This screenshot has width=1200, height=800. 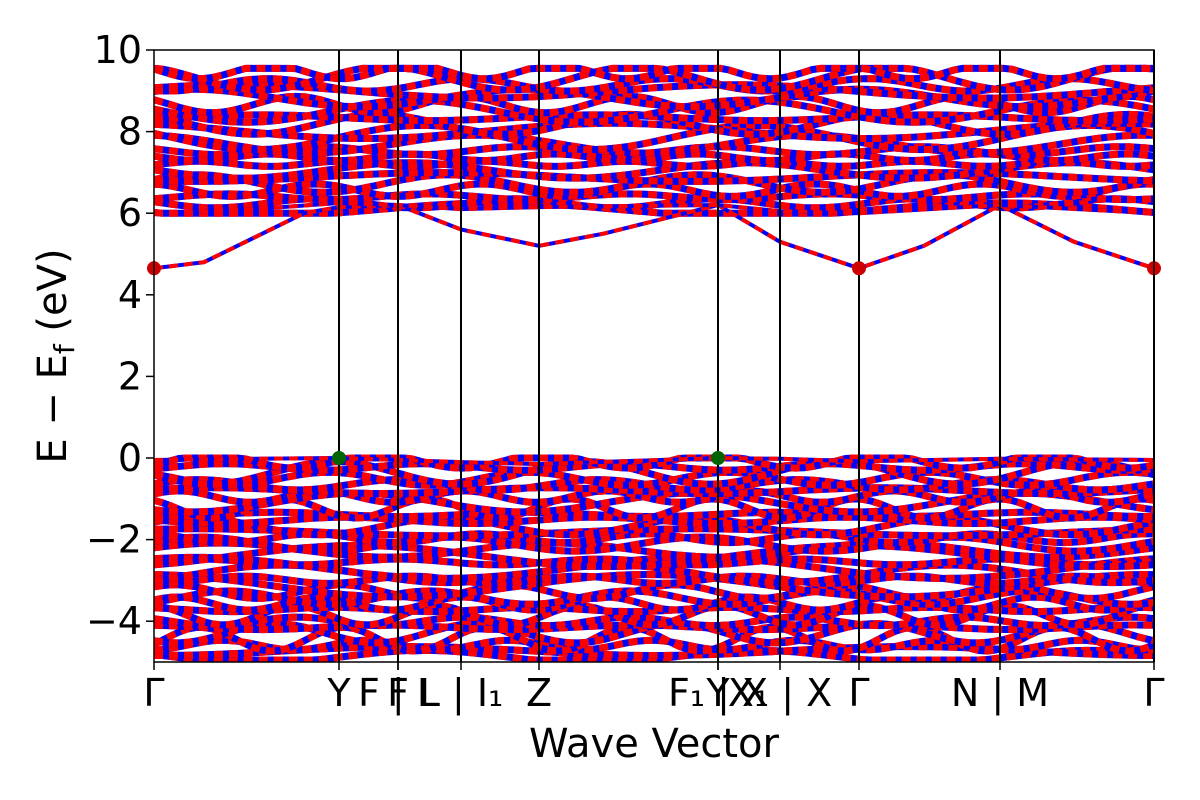 What do you see at coordinates (654, 744) in the screenshot?
I see `x-axis-label: Wave Vector` at bounding box center [654, 744].